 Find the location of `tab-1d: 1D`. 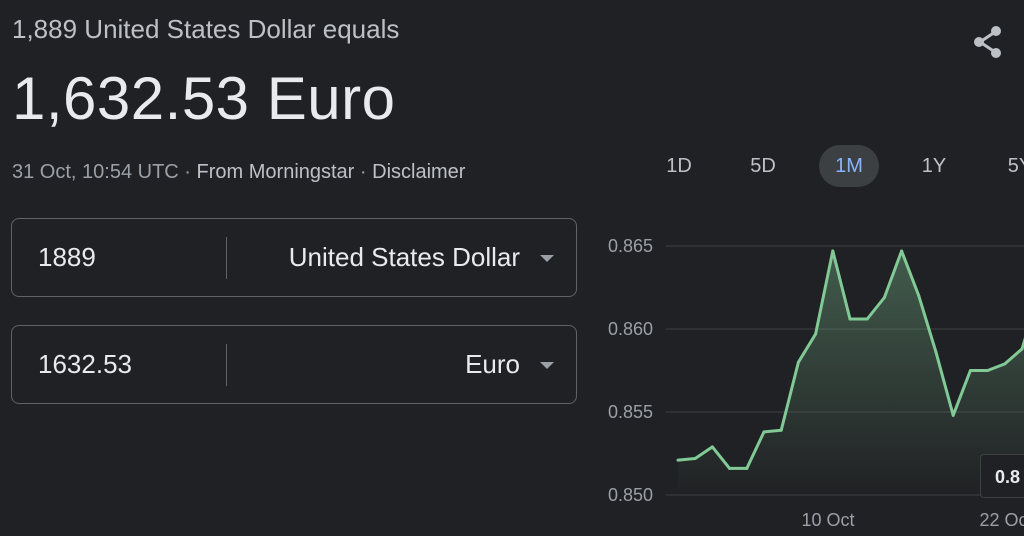

tab-1d: 1D is located at coordinates (679, 165).